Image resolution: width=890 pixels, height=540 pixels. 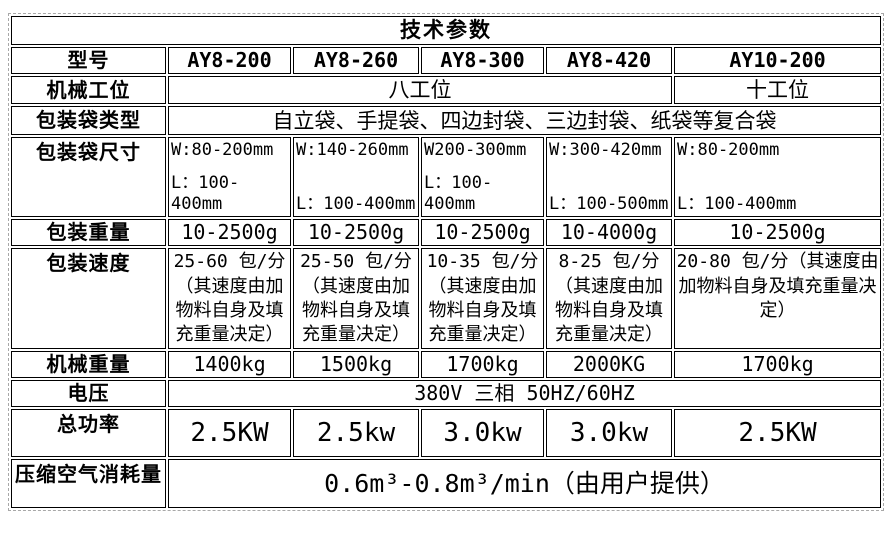 I want to click on machine-weight-cell: 1500kg, so click(x=356, y=365).